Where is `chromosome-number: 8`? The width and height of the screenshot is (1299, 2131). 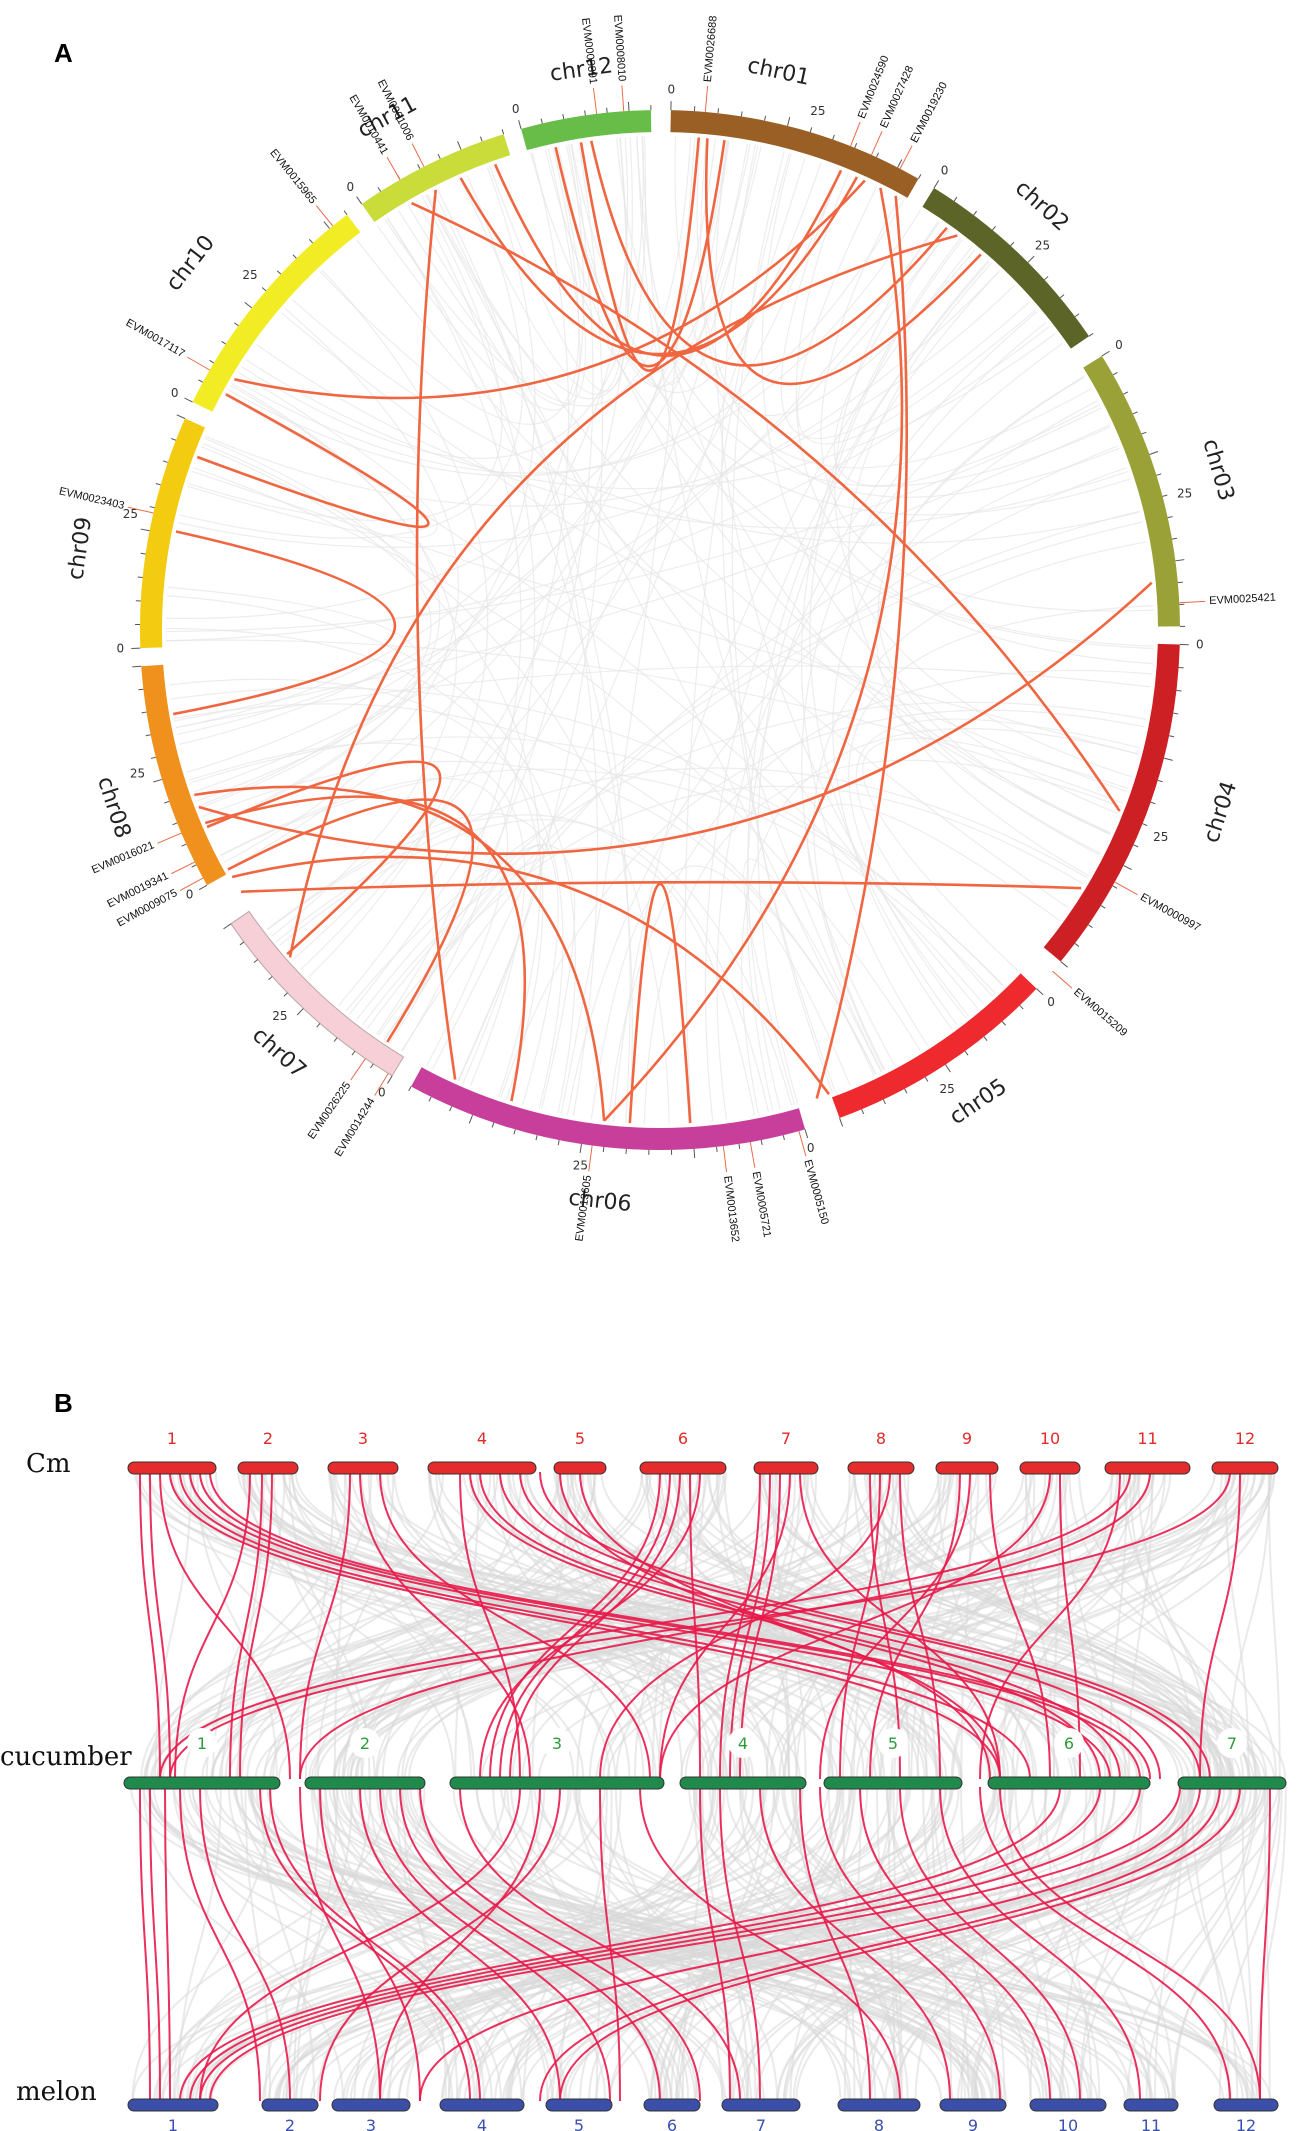
chromosome-number: 8 is located at coordinates (881, 1438).